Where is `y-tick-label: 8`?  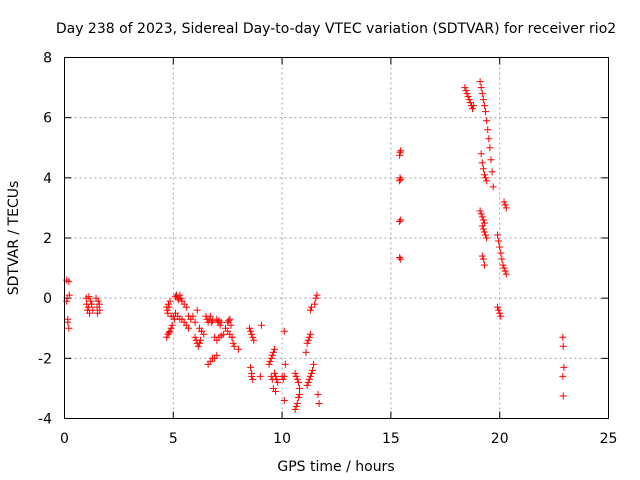 y-tick-label: 8 is located at coordinates (47, 59).